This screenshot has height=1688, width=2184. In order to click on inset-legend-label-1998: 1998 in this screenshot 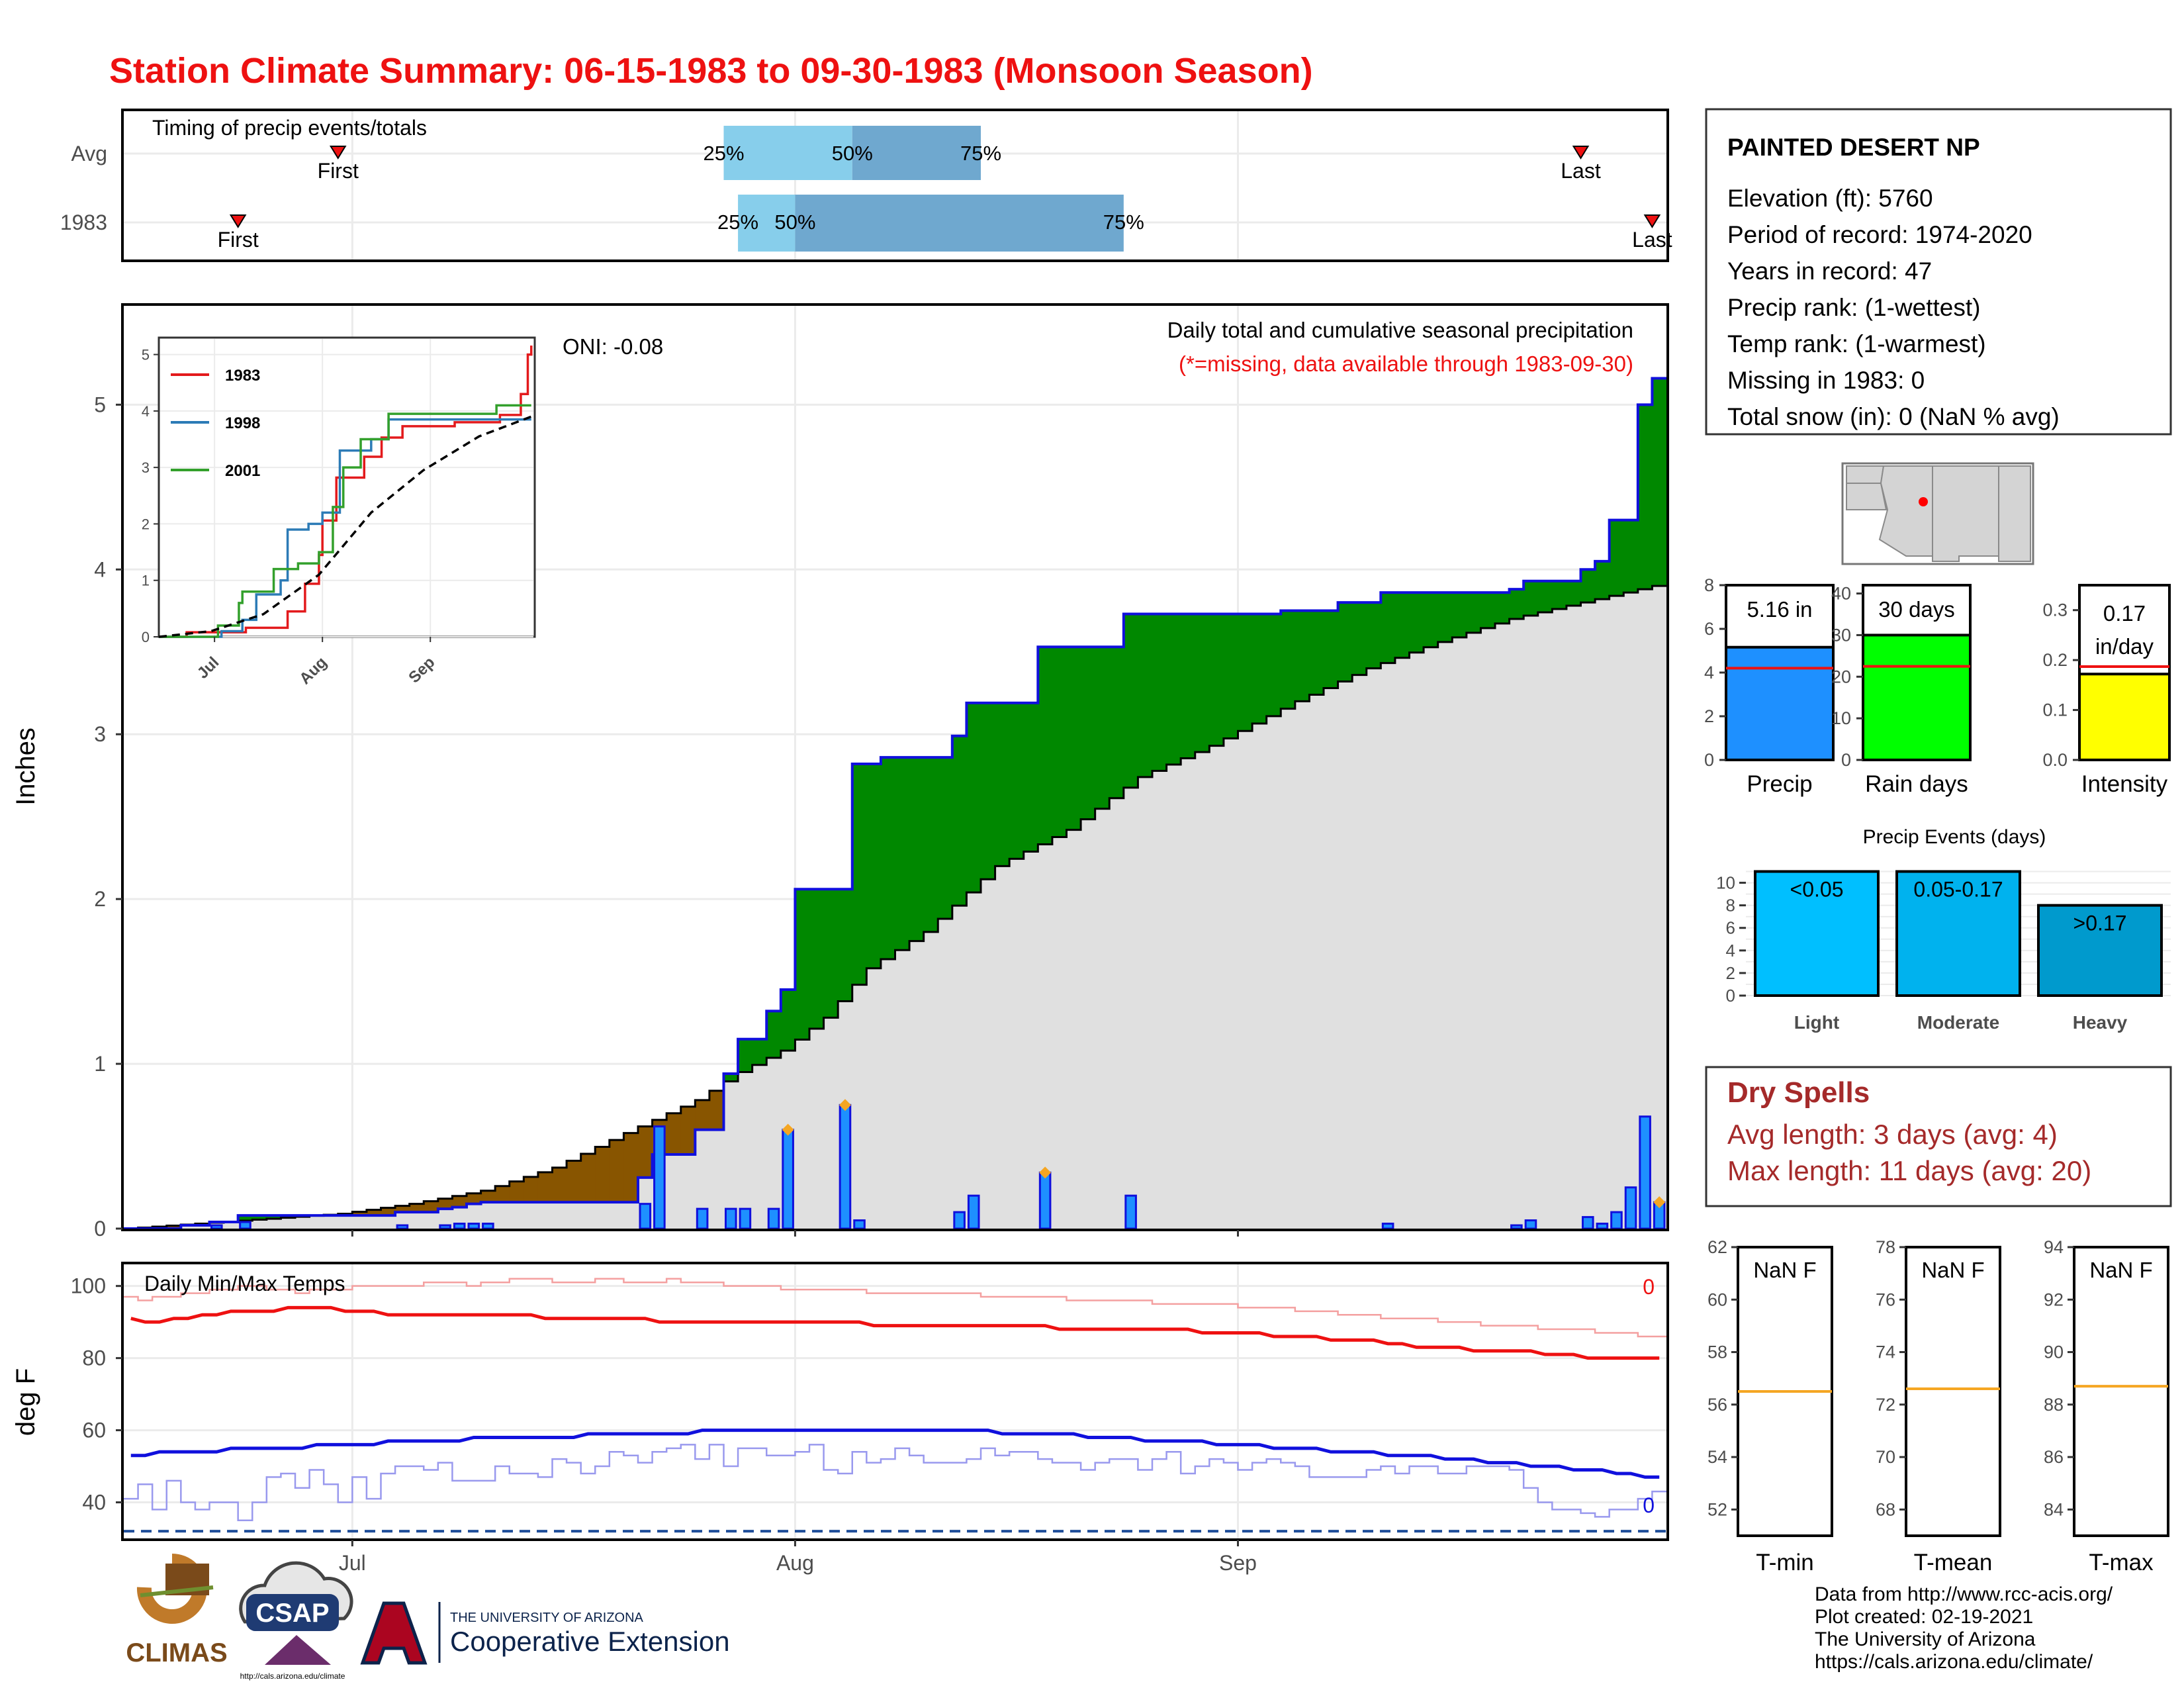, I will do `click(242, 423)`.